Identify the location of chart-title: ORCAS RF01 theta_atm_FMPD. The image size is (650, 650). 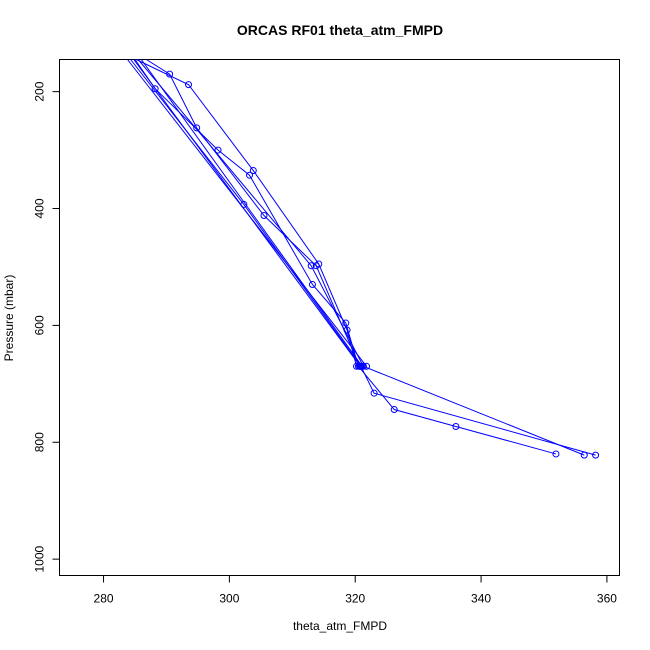
(340, 30).